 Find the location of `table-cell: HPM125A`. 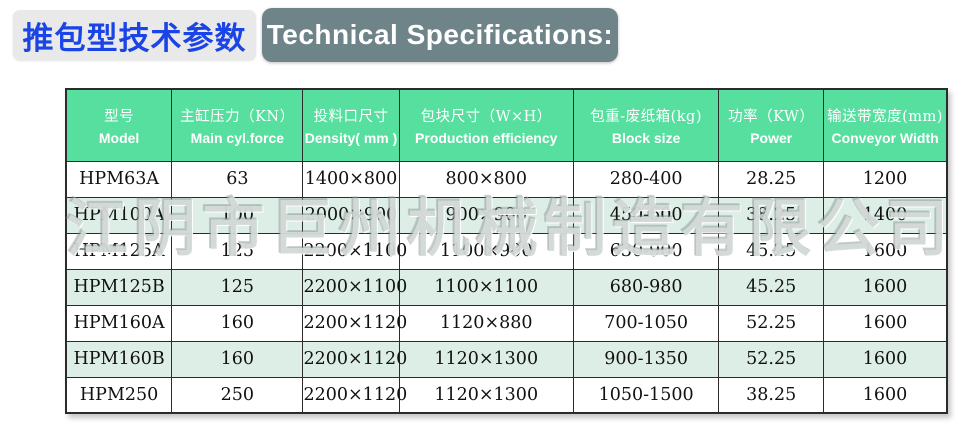

table-cell: HPM125A is located at coordinates (119, 251).